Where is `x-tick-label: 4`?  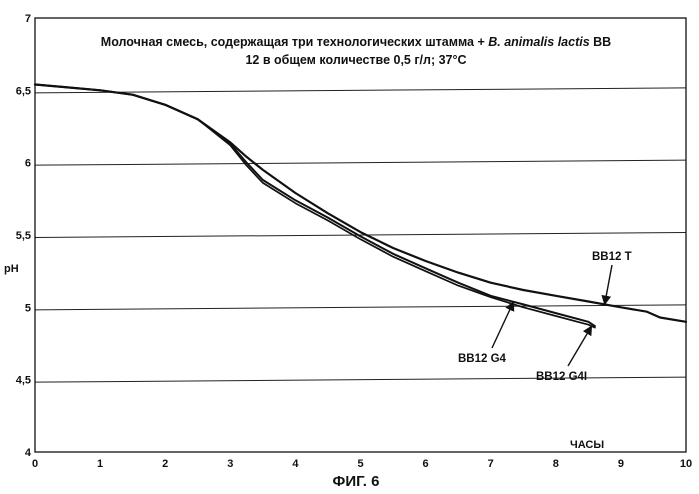 x-tick-label: 4 is located at coordinates (295, 464).